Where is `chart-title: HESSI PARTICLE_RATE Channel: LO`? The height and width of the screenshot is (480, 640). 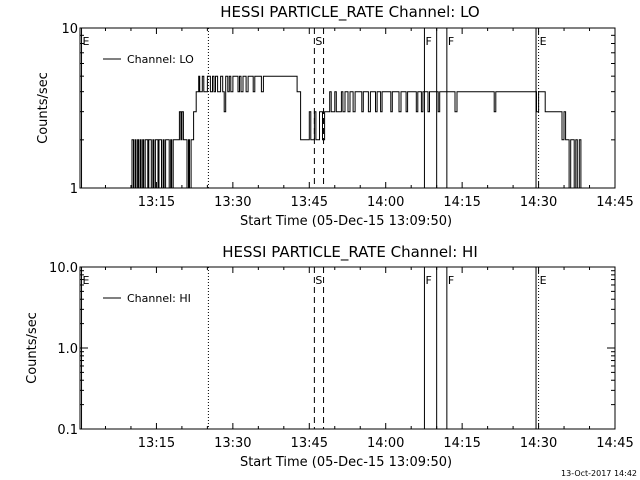 chart-title: HESSI PARTICLE_RATE Channel: LO is located at coordinates (349, 12).